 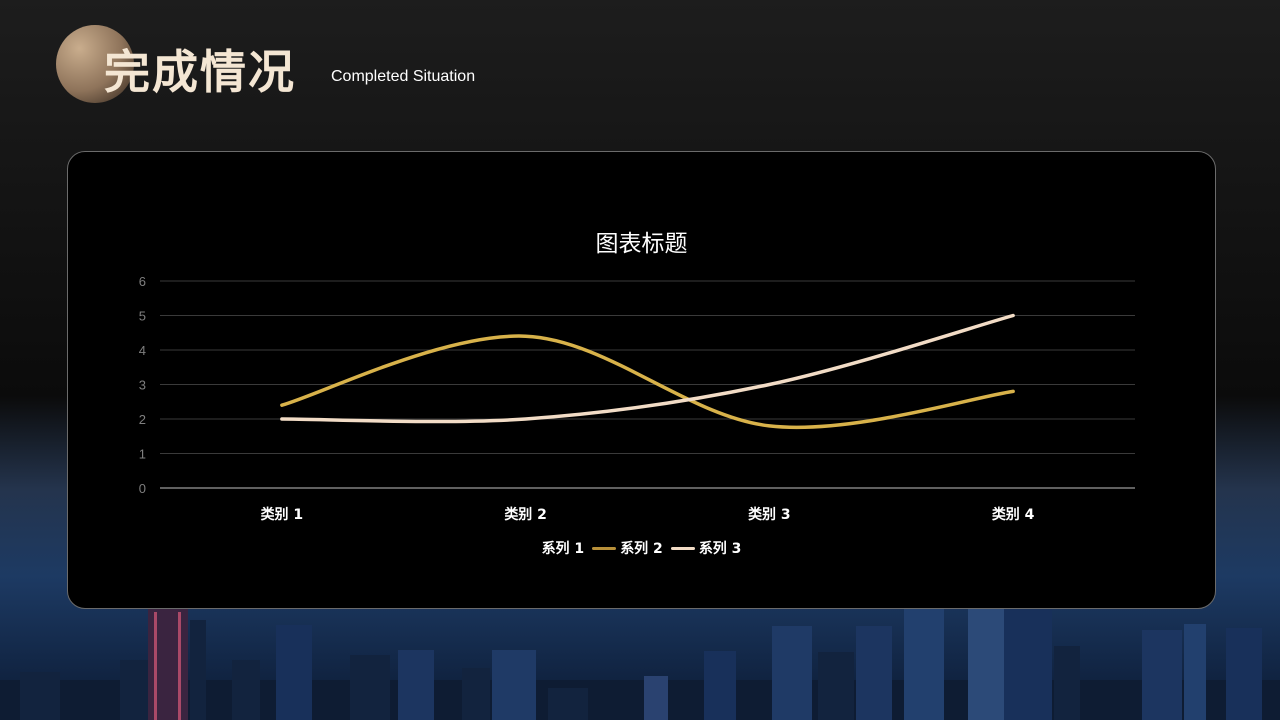 I want to click on x-category-label: 类别 1, so click(x=282, y=514).